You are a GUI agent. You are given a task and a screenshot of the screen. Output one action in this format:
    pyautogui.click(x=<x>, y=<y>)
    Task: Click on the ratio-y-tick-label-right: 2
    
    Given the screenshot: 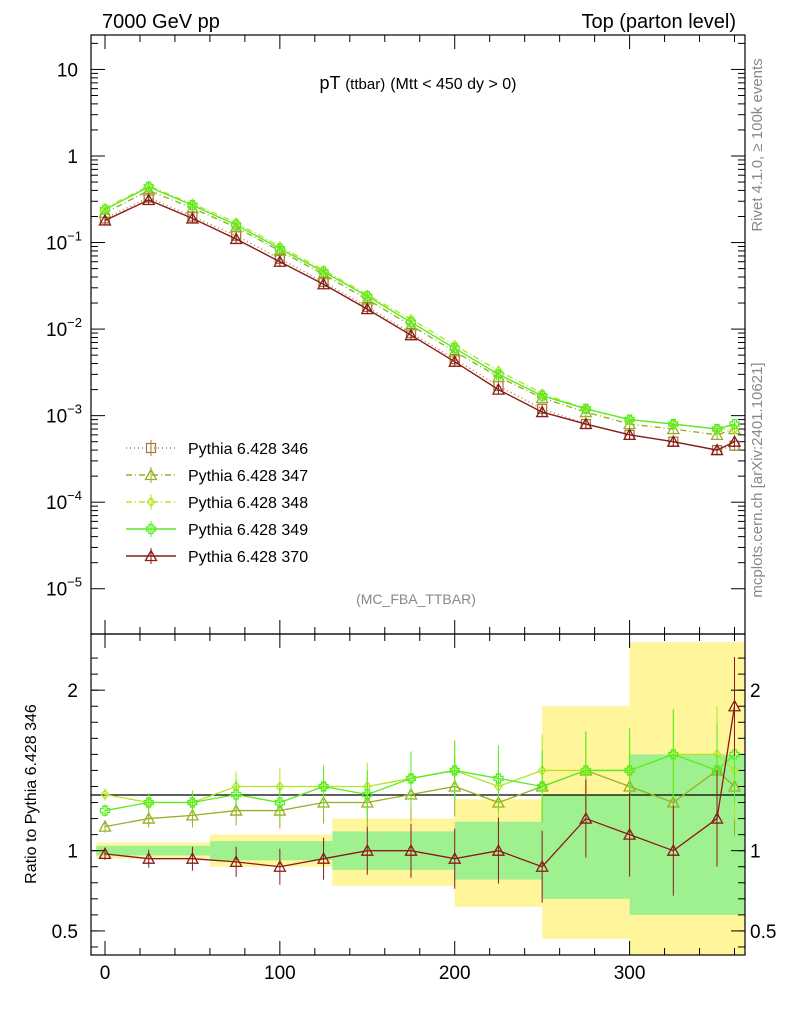 What is the action you would take?
    pyautogui.click(x=755, y=691)
    